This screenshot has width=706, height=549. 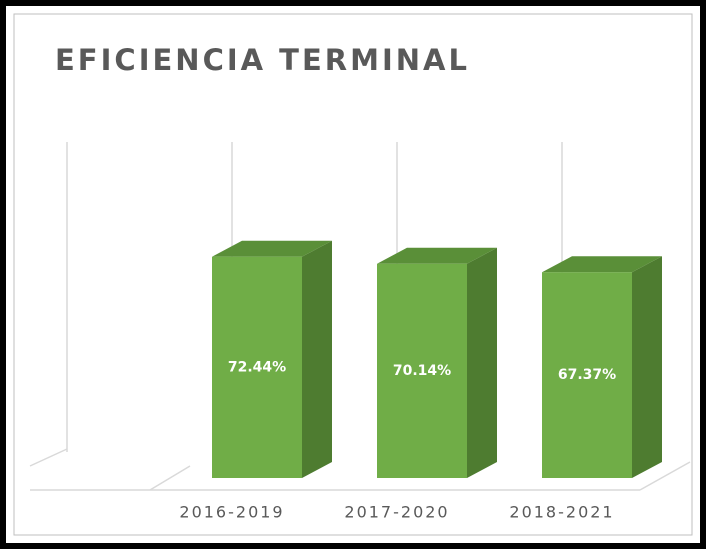 I want to click on data-label: 67.37%, so click(x=587, y=375).